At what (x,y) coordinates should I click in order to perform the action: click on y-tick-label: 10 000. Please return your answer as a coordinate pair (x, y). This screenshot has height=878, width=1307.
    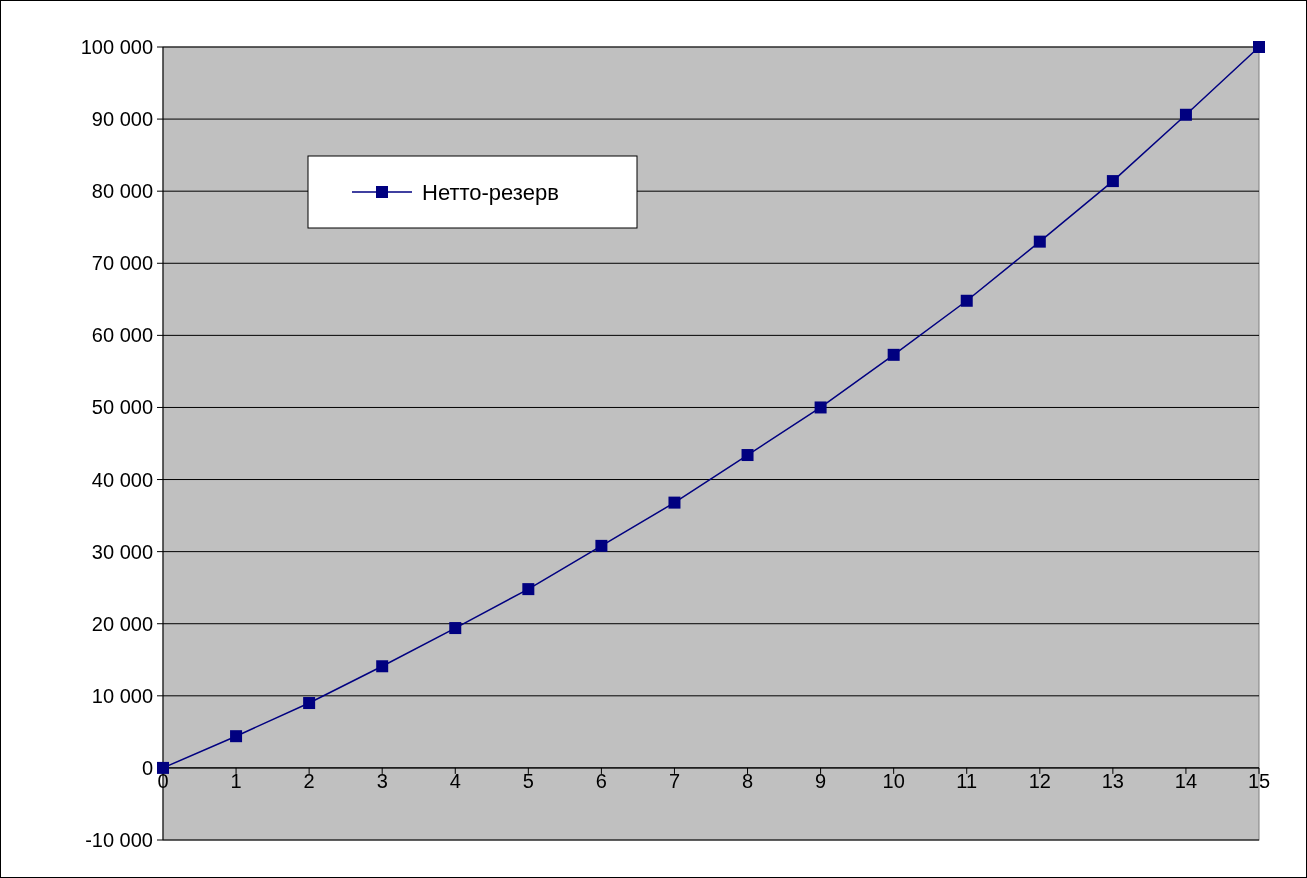
    Looking at the image, I should click on (122, 695).